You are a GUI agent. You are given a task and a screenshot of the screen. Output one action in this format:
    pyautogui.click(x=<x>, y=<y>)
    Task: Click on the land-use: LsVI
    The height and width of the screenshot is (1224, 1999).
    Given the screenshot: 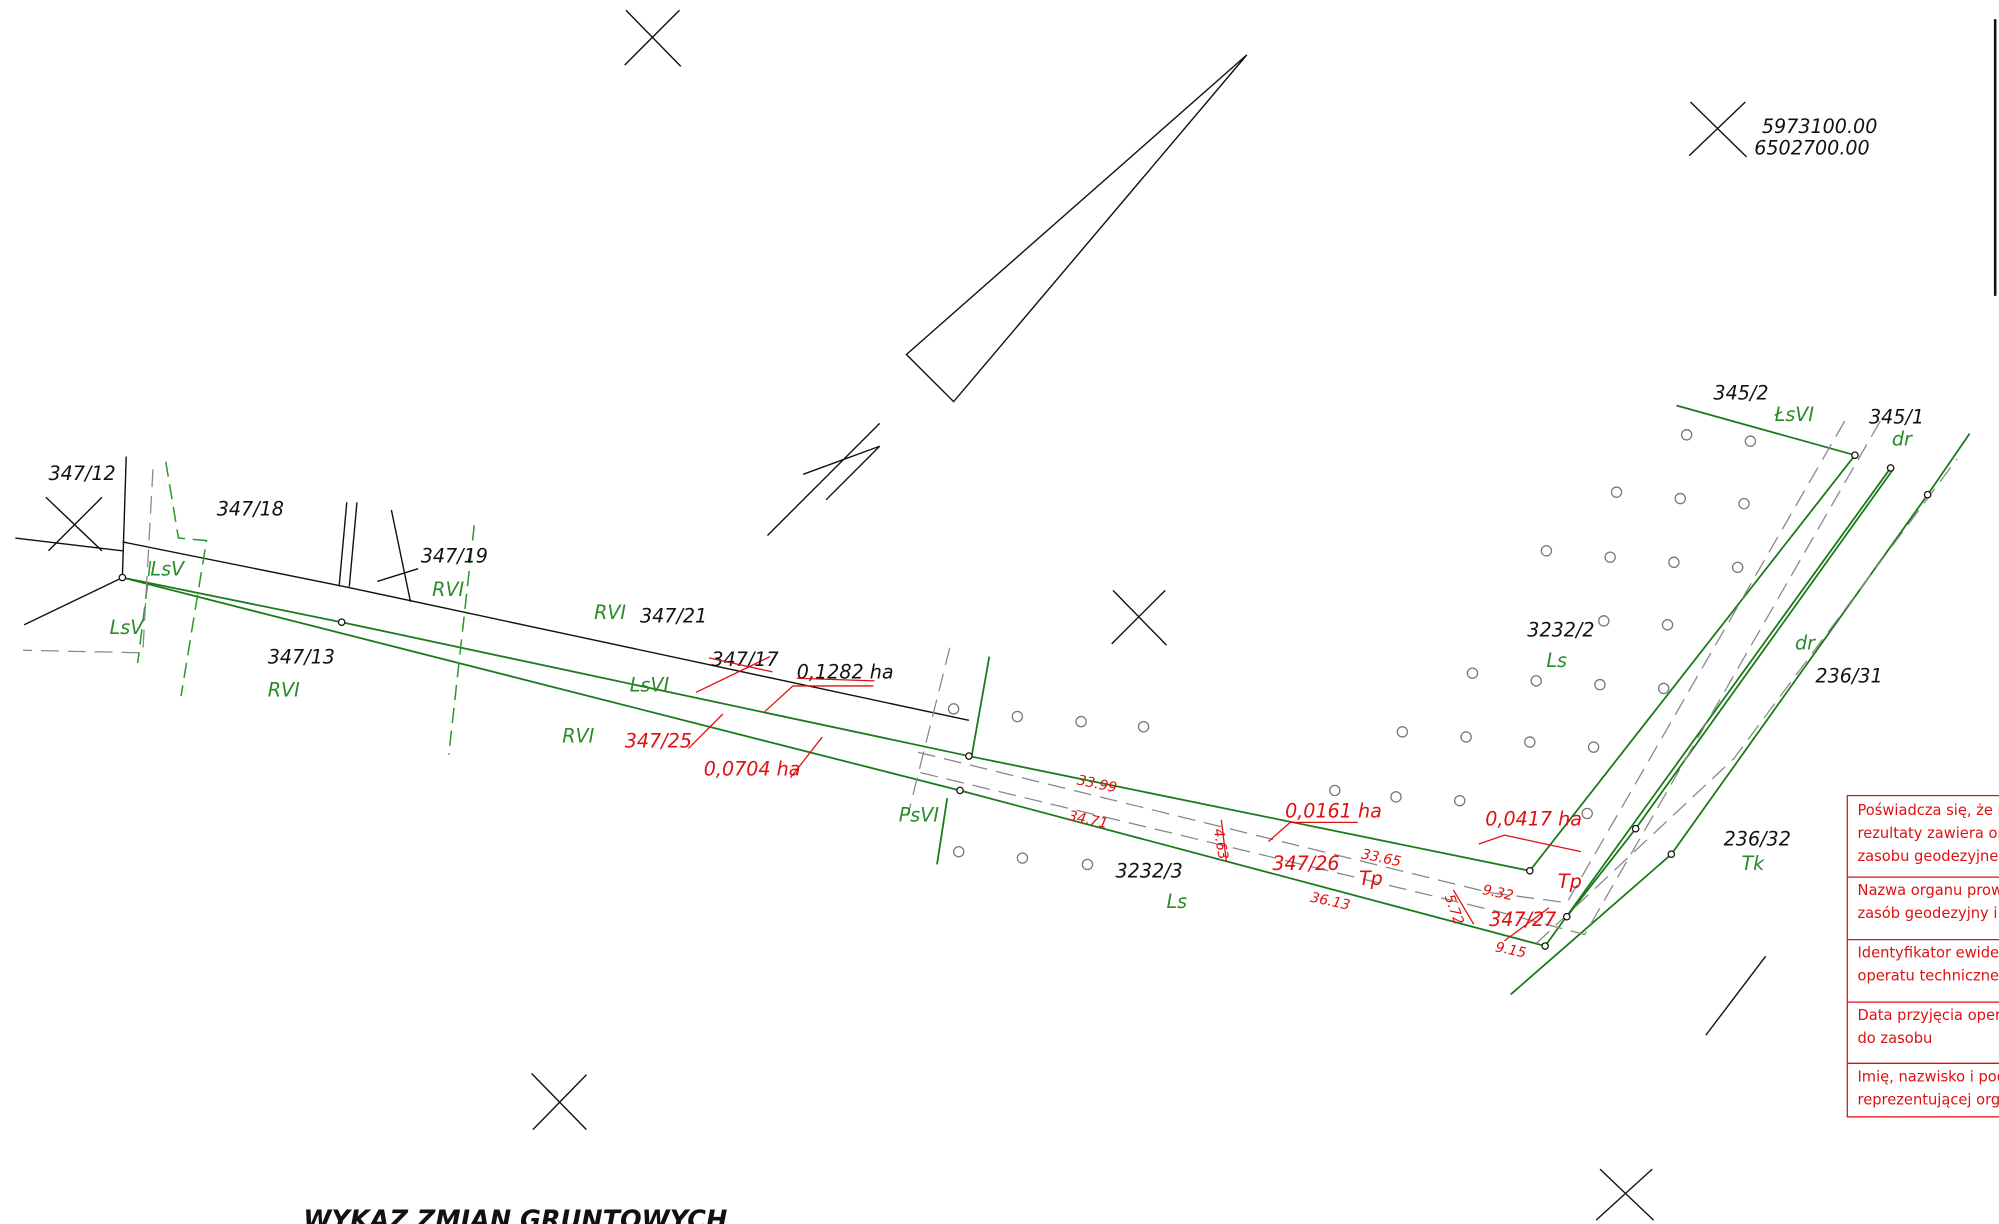 What is the action you would take?
    pyautogui.click(x=650, y=684)
    